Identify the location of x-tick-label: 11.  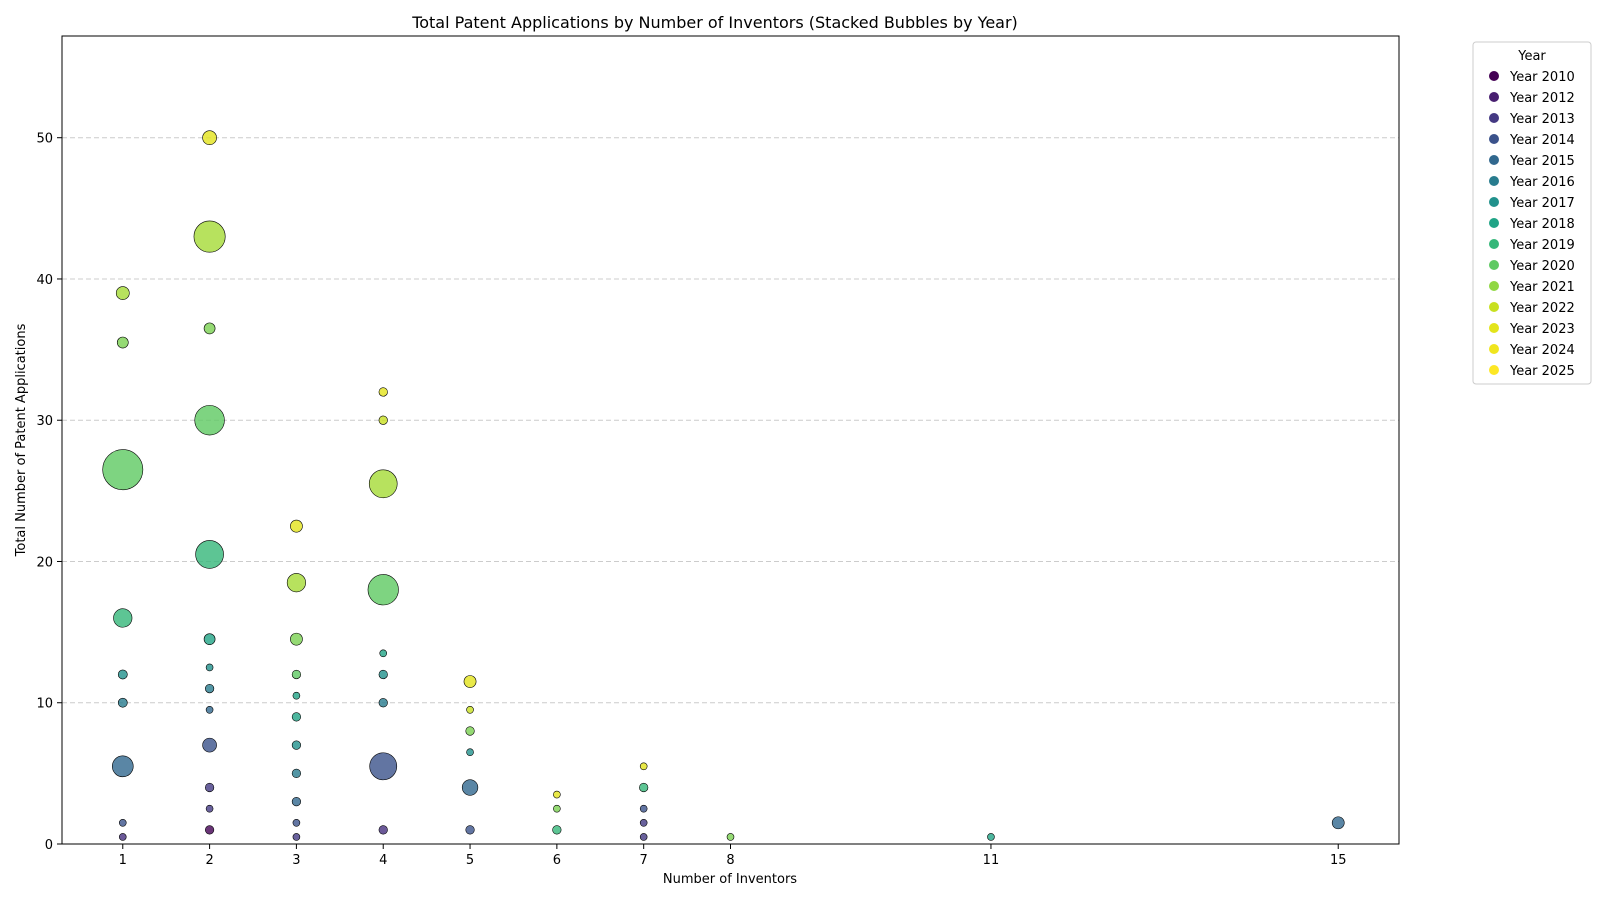
(991, 860).